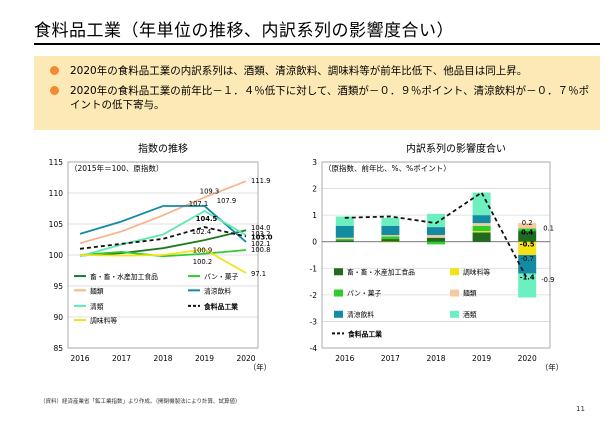  What do you see at coordinates (260, 244) in the screenshot?
I see `data-label: 102.1` at bounding box center [260, 244].